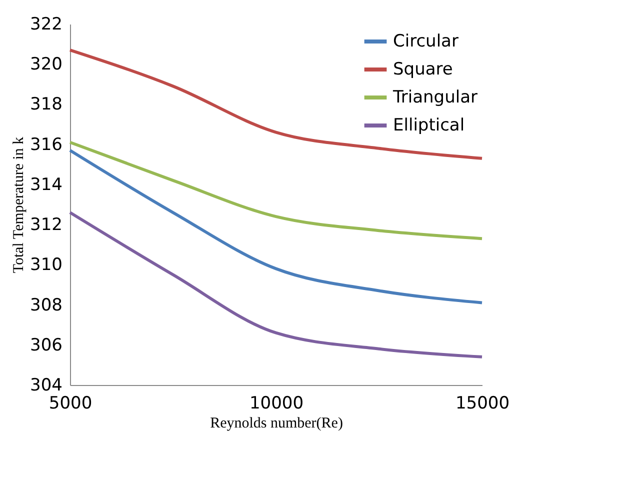  I want to click on x-axis-title: Reynolds number(Re), so click(276, 424).